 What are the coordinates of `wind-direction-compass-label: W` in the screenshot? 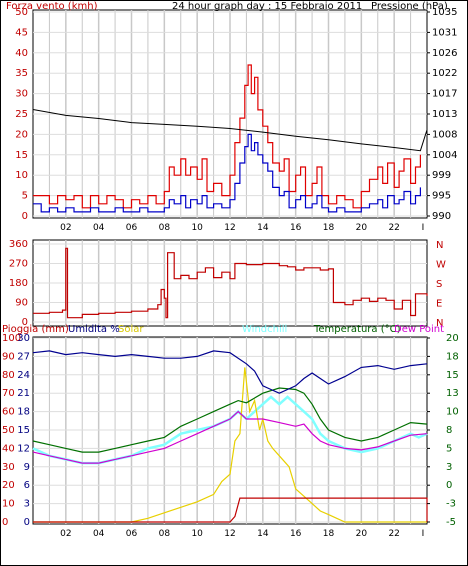 It's located at (441, 265).